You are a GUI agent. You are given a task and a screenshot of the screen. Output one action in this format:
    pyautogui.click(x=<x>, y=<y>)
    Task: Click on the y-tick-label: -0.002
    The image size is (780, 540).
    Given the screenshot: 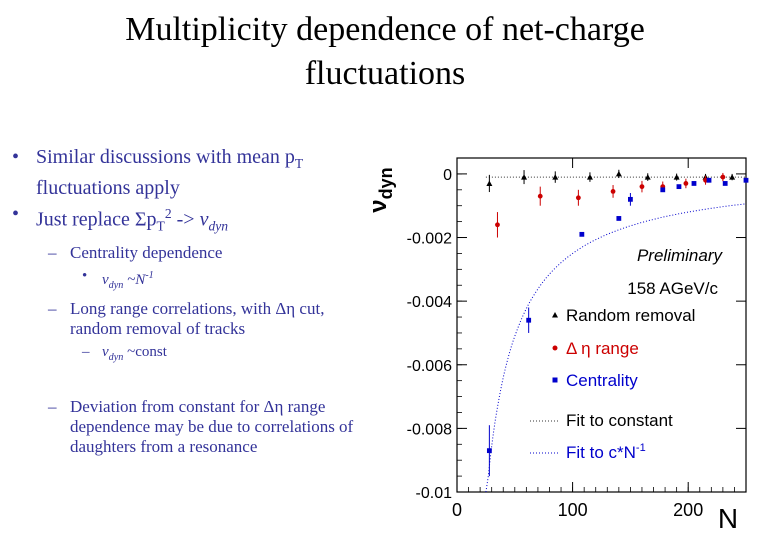 What is the action you would take?
    pyautogui.click(x=429, y=239)
    